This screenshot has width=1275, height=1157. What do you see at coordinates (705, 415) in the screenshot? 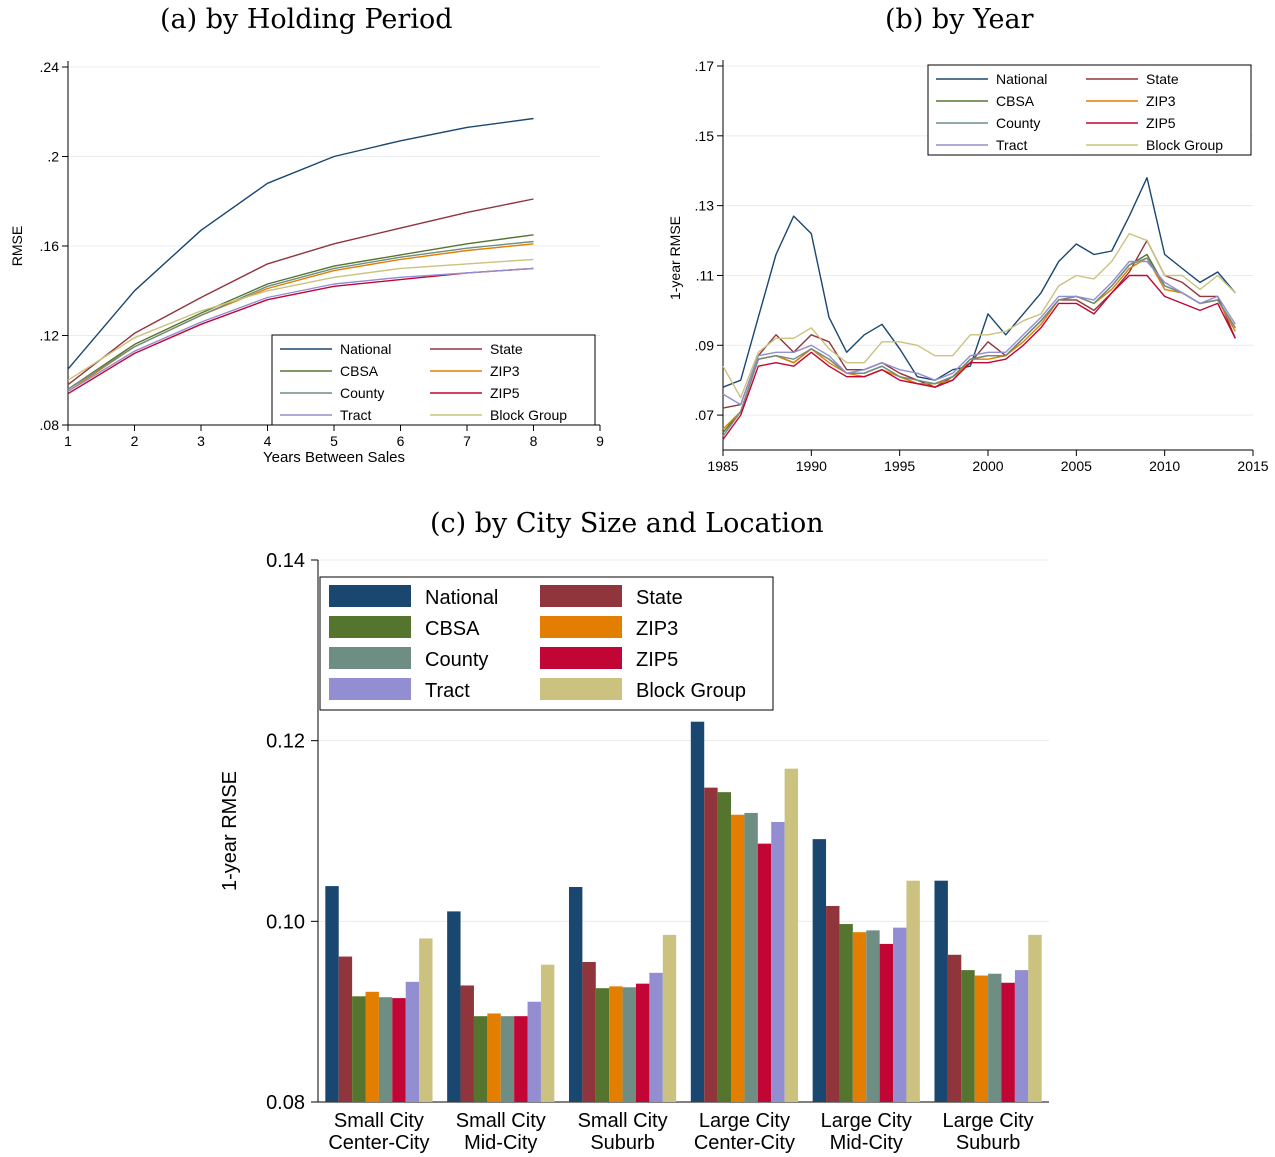
I see `y-tick-label: .07` at bounding box center [705, 415].